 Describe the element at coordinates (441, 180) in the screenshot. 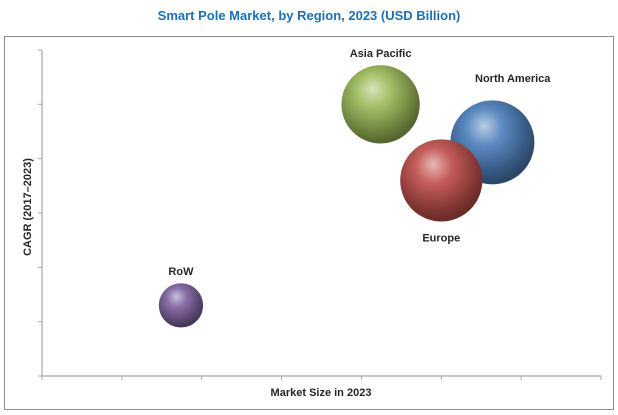

I see `bubble-europe` at that location.